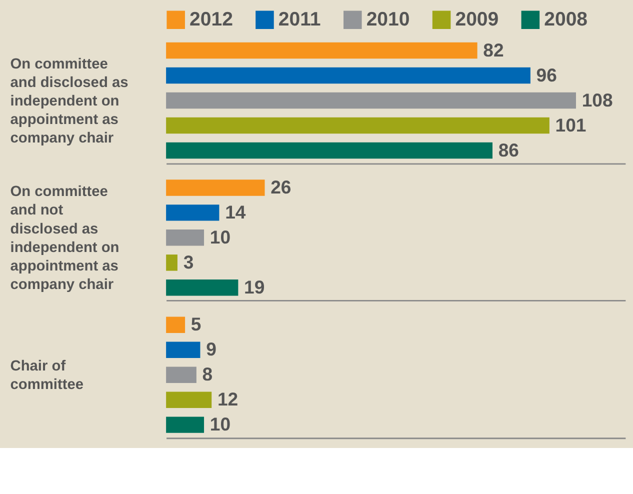 This screenshot has height=494, width=633. Describe the element at coordinates (570, 125) in the screenshot. I see `data-label: 101` at that location.